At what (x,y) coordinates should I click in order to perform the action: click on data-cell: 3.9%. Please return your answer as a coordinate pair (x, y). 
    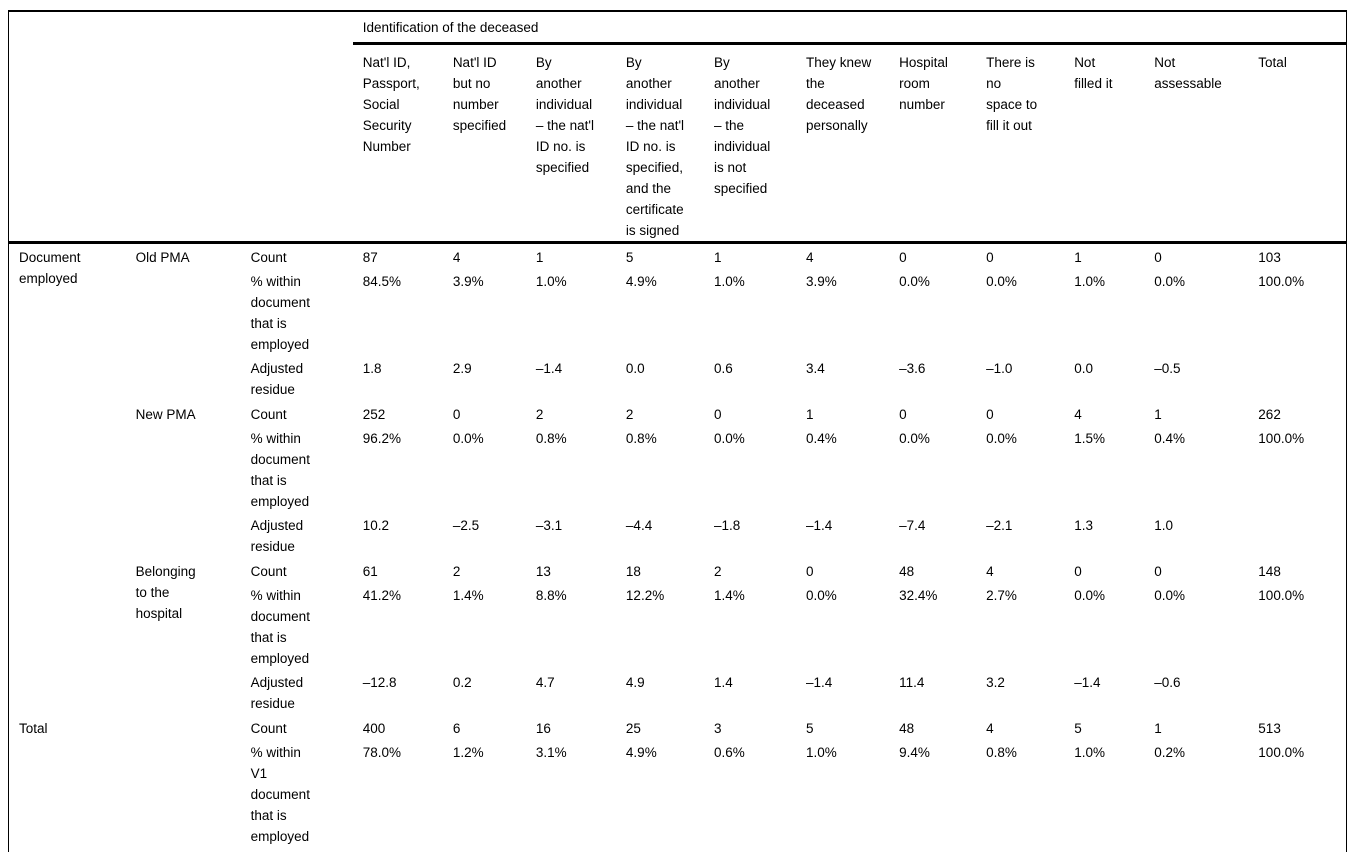
    Looking at the image, I should click on (821, 281).